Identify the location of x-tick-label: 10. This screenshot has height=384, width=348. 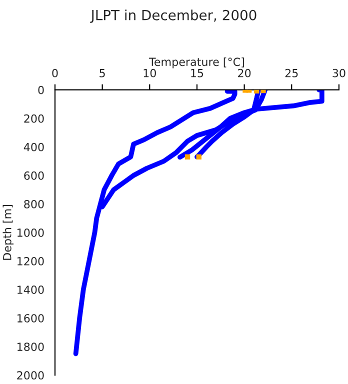
(150, 73).